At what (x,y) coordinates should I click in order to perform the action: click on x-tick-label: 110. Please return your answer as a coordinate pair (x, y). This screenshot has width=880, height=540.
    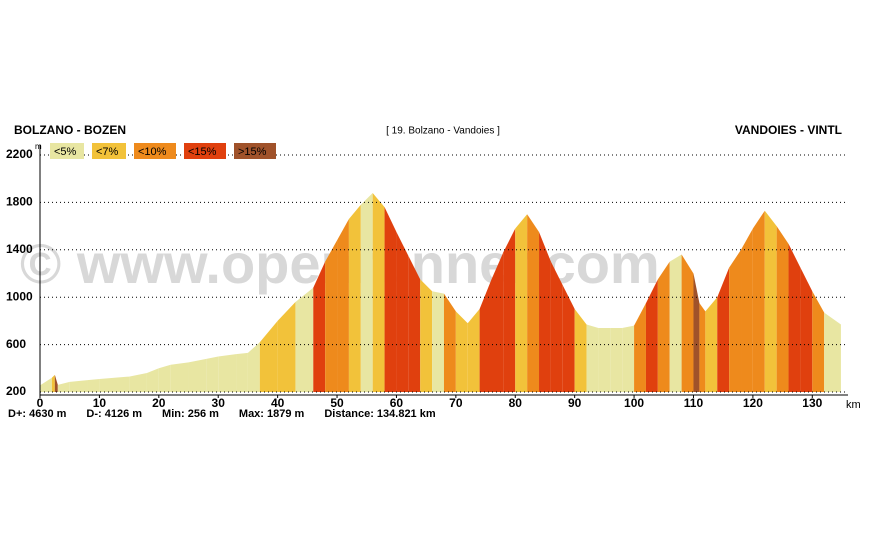
    Looking at the image, I should click on (694, 403).